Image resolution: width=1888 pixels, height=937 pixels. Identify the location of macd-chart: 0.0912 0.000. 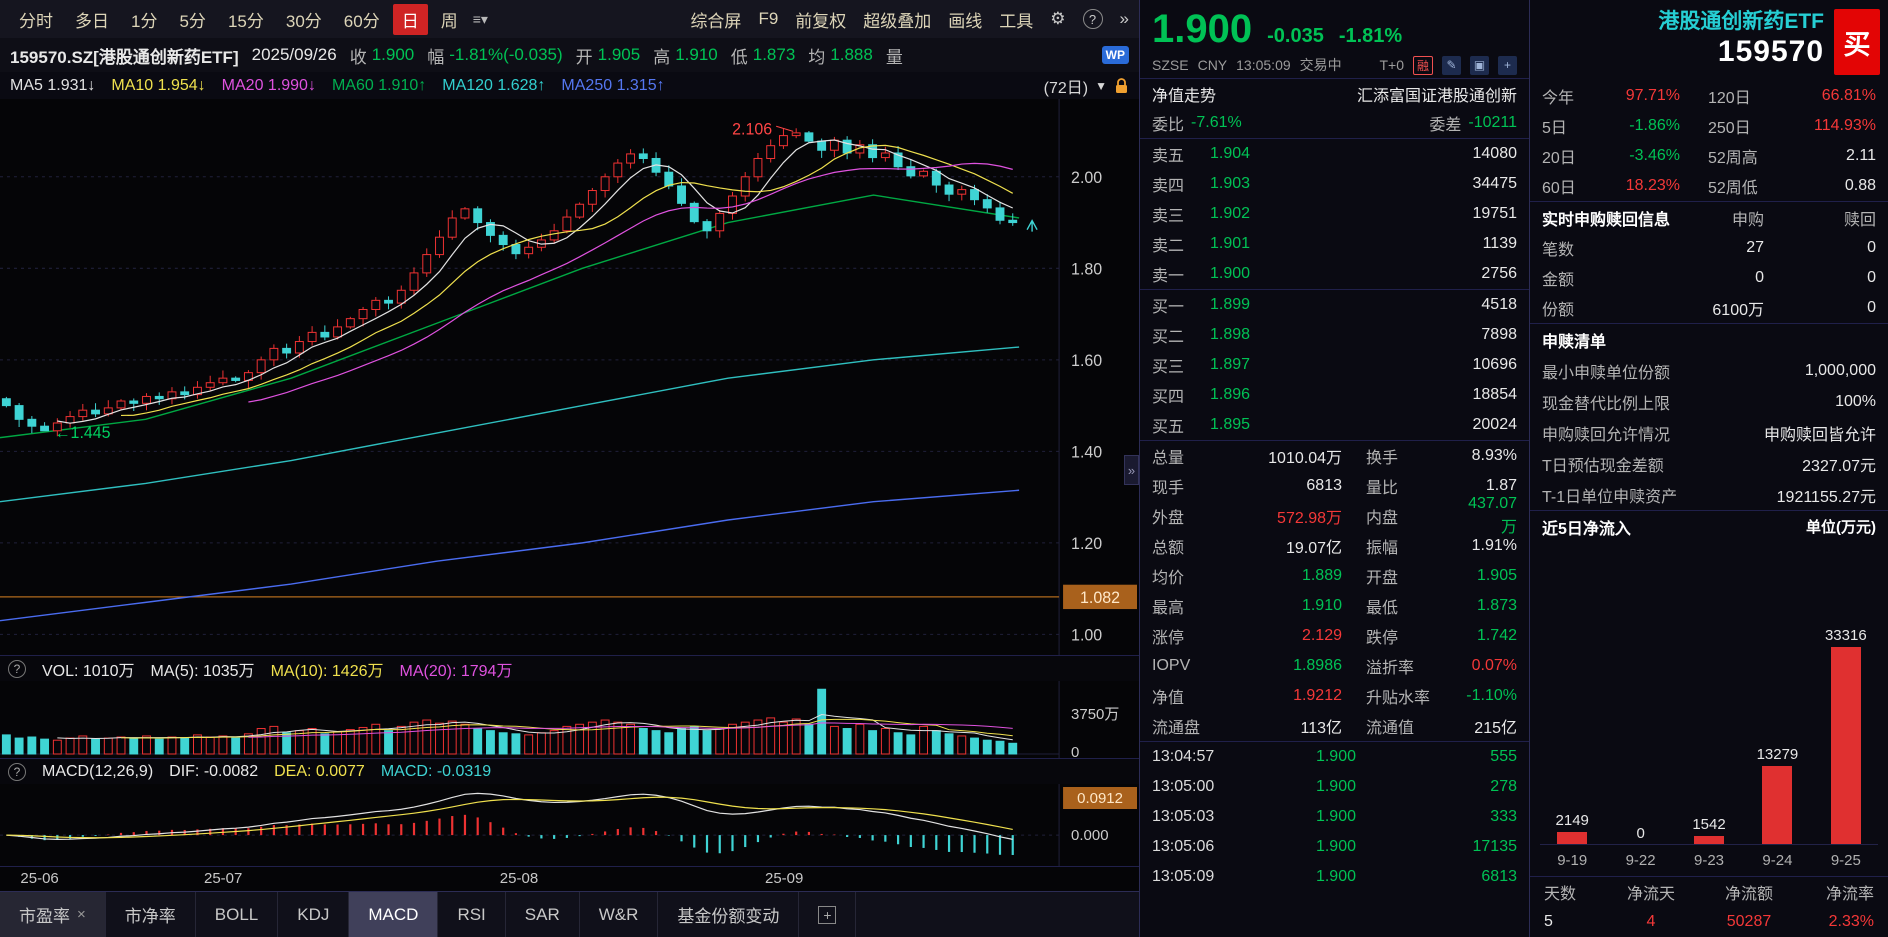
(569, 825).